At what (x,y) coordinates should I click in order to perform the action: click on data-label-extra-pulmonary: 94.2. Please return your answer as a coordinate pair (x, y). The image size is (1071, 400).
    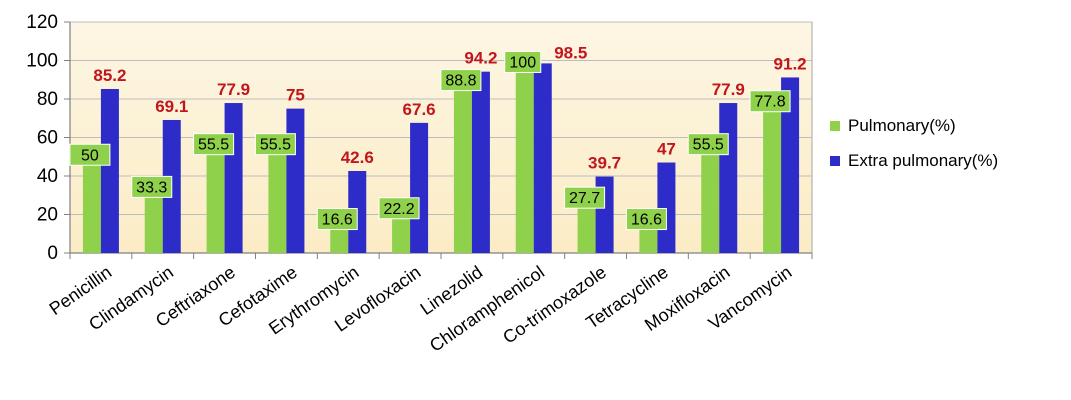
    Looking at the image, I should click on (480, 58).